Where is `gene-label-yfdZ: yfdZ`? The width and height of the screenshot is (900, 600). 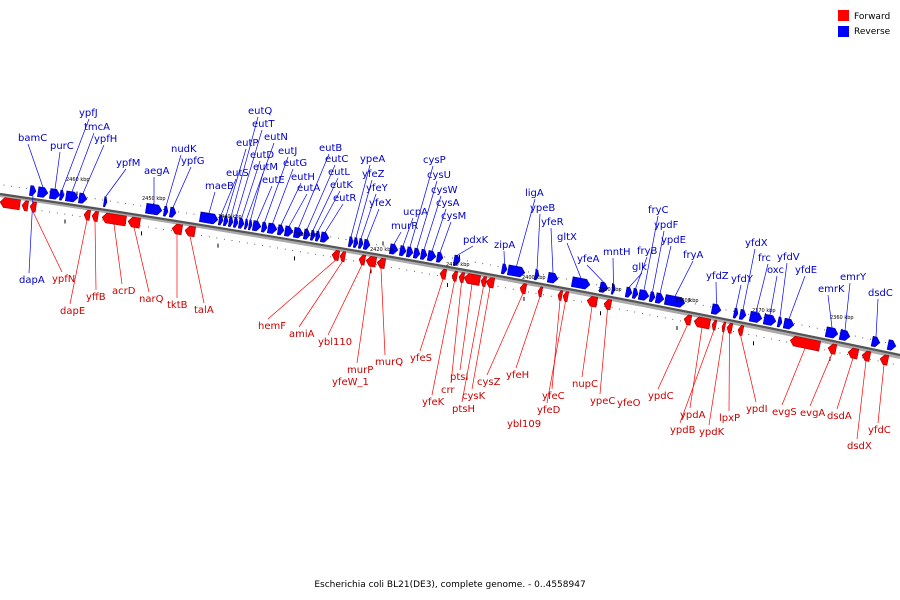
gene-label-yfdZ: yfdZ is located at coordinates (717, 276).